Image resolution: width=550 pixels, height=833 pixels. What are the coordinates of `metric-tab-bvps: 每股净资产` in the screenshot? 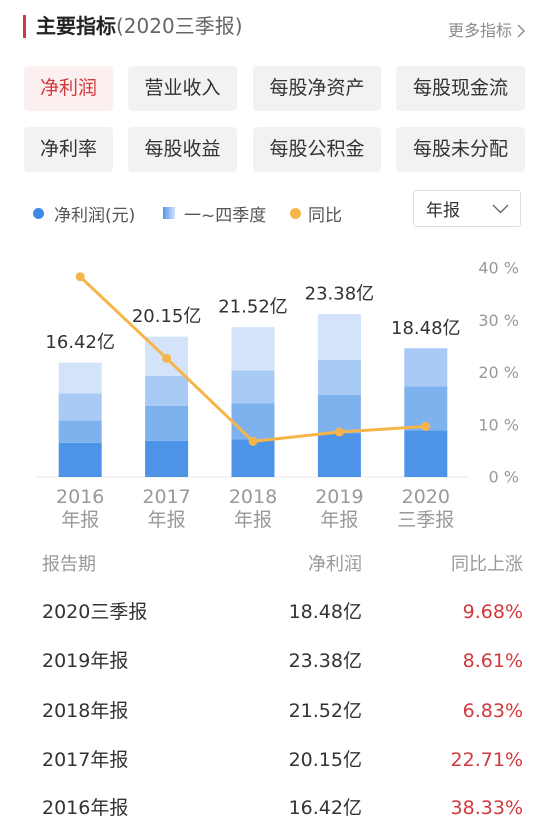 It's located at (317, 88).